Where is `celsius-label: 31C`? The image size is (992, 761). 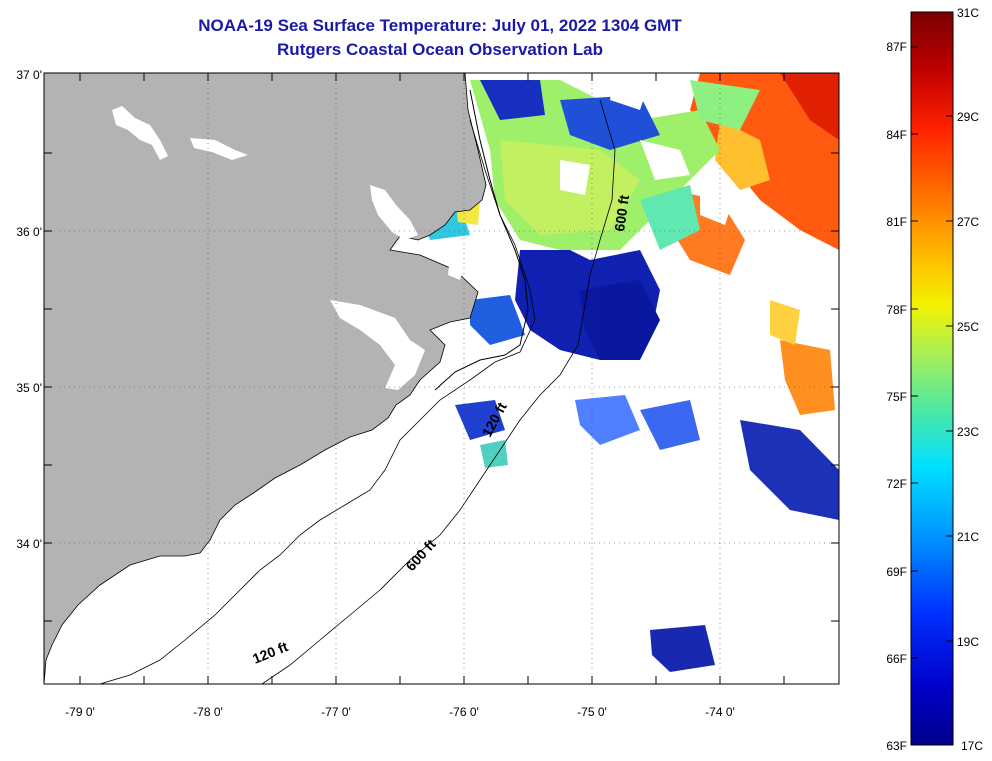 celsius-label: 31C is located at coordinates (968, 13).